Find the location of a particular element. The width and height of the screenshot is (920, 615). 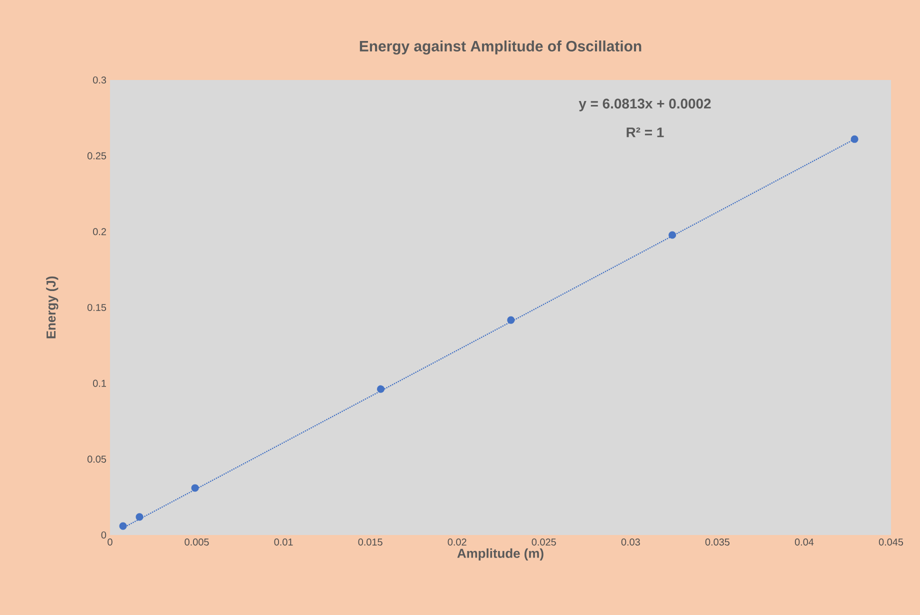

y-tick-label: 0.05 is located at coordinates (96, 459).